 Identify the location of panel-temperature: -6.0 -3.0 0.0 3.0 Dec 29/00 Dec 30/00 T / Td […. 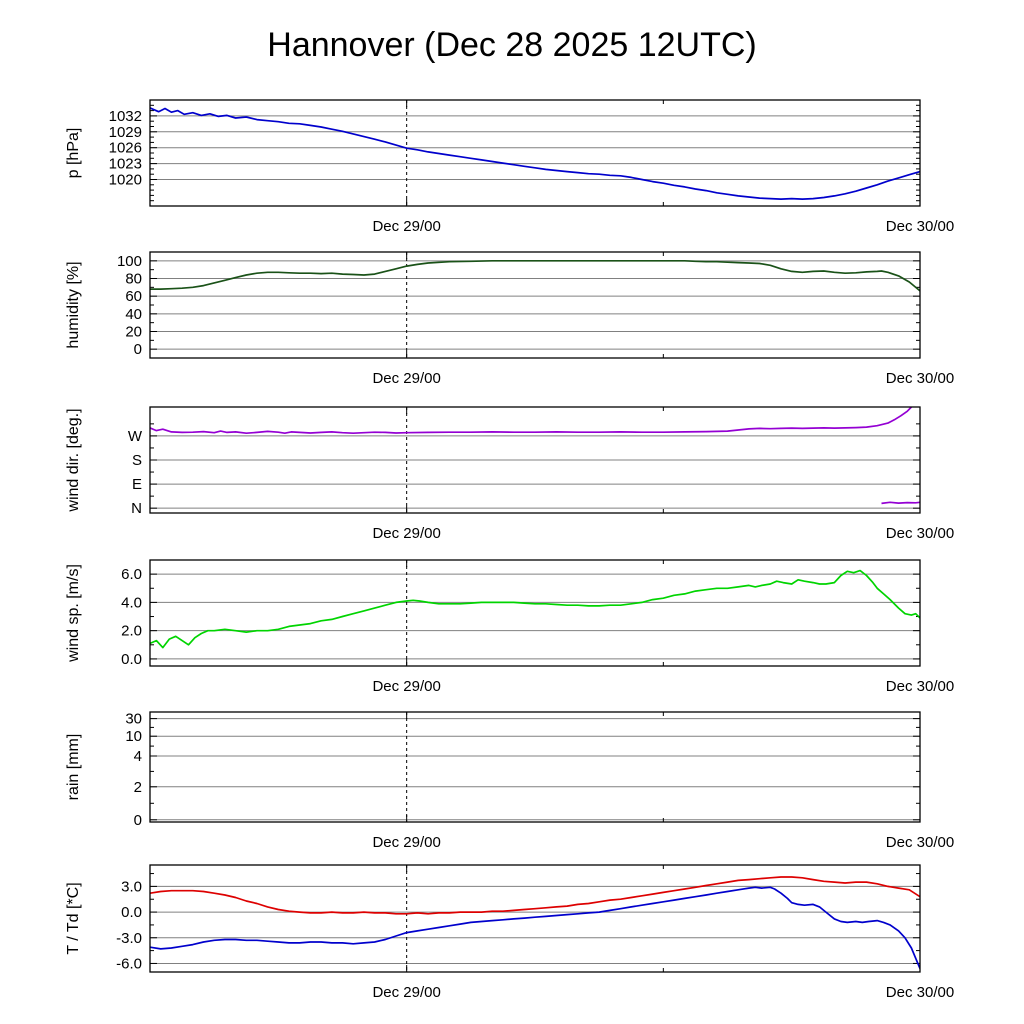
(509, 932).